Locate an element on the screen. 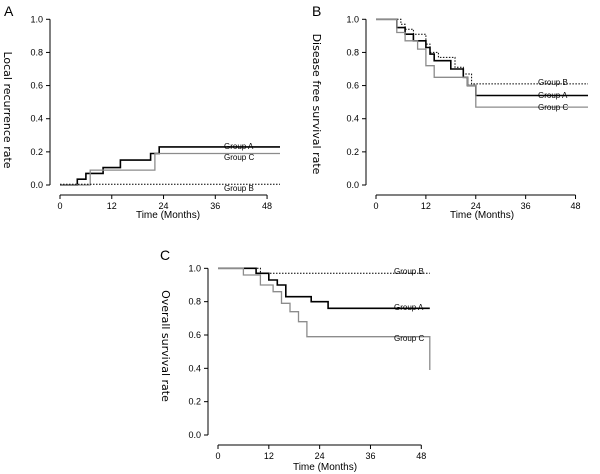  panel-b-label-group-b: Group B is located at coordinates (553, 82).